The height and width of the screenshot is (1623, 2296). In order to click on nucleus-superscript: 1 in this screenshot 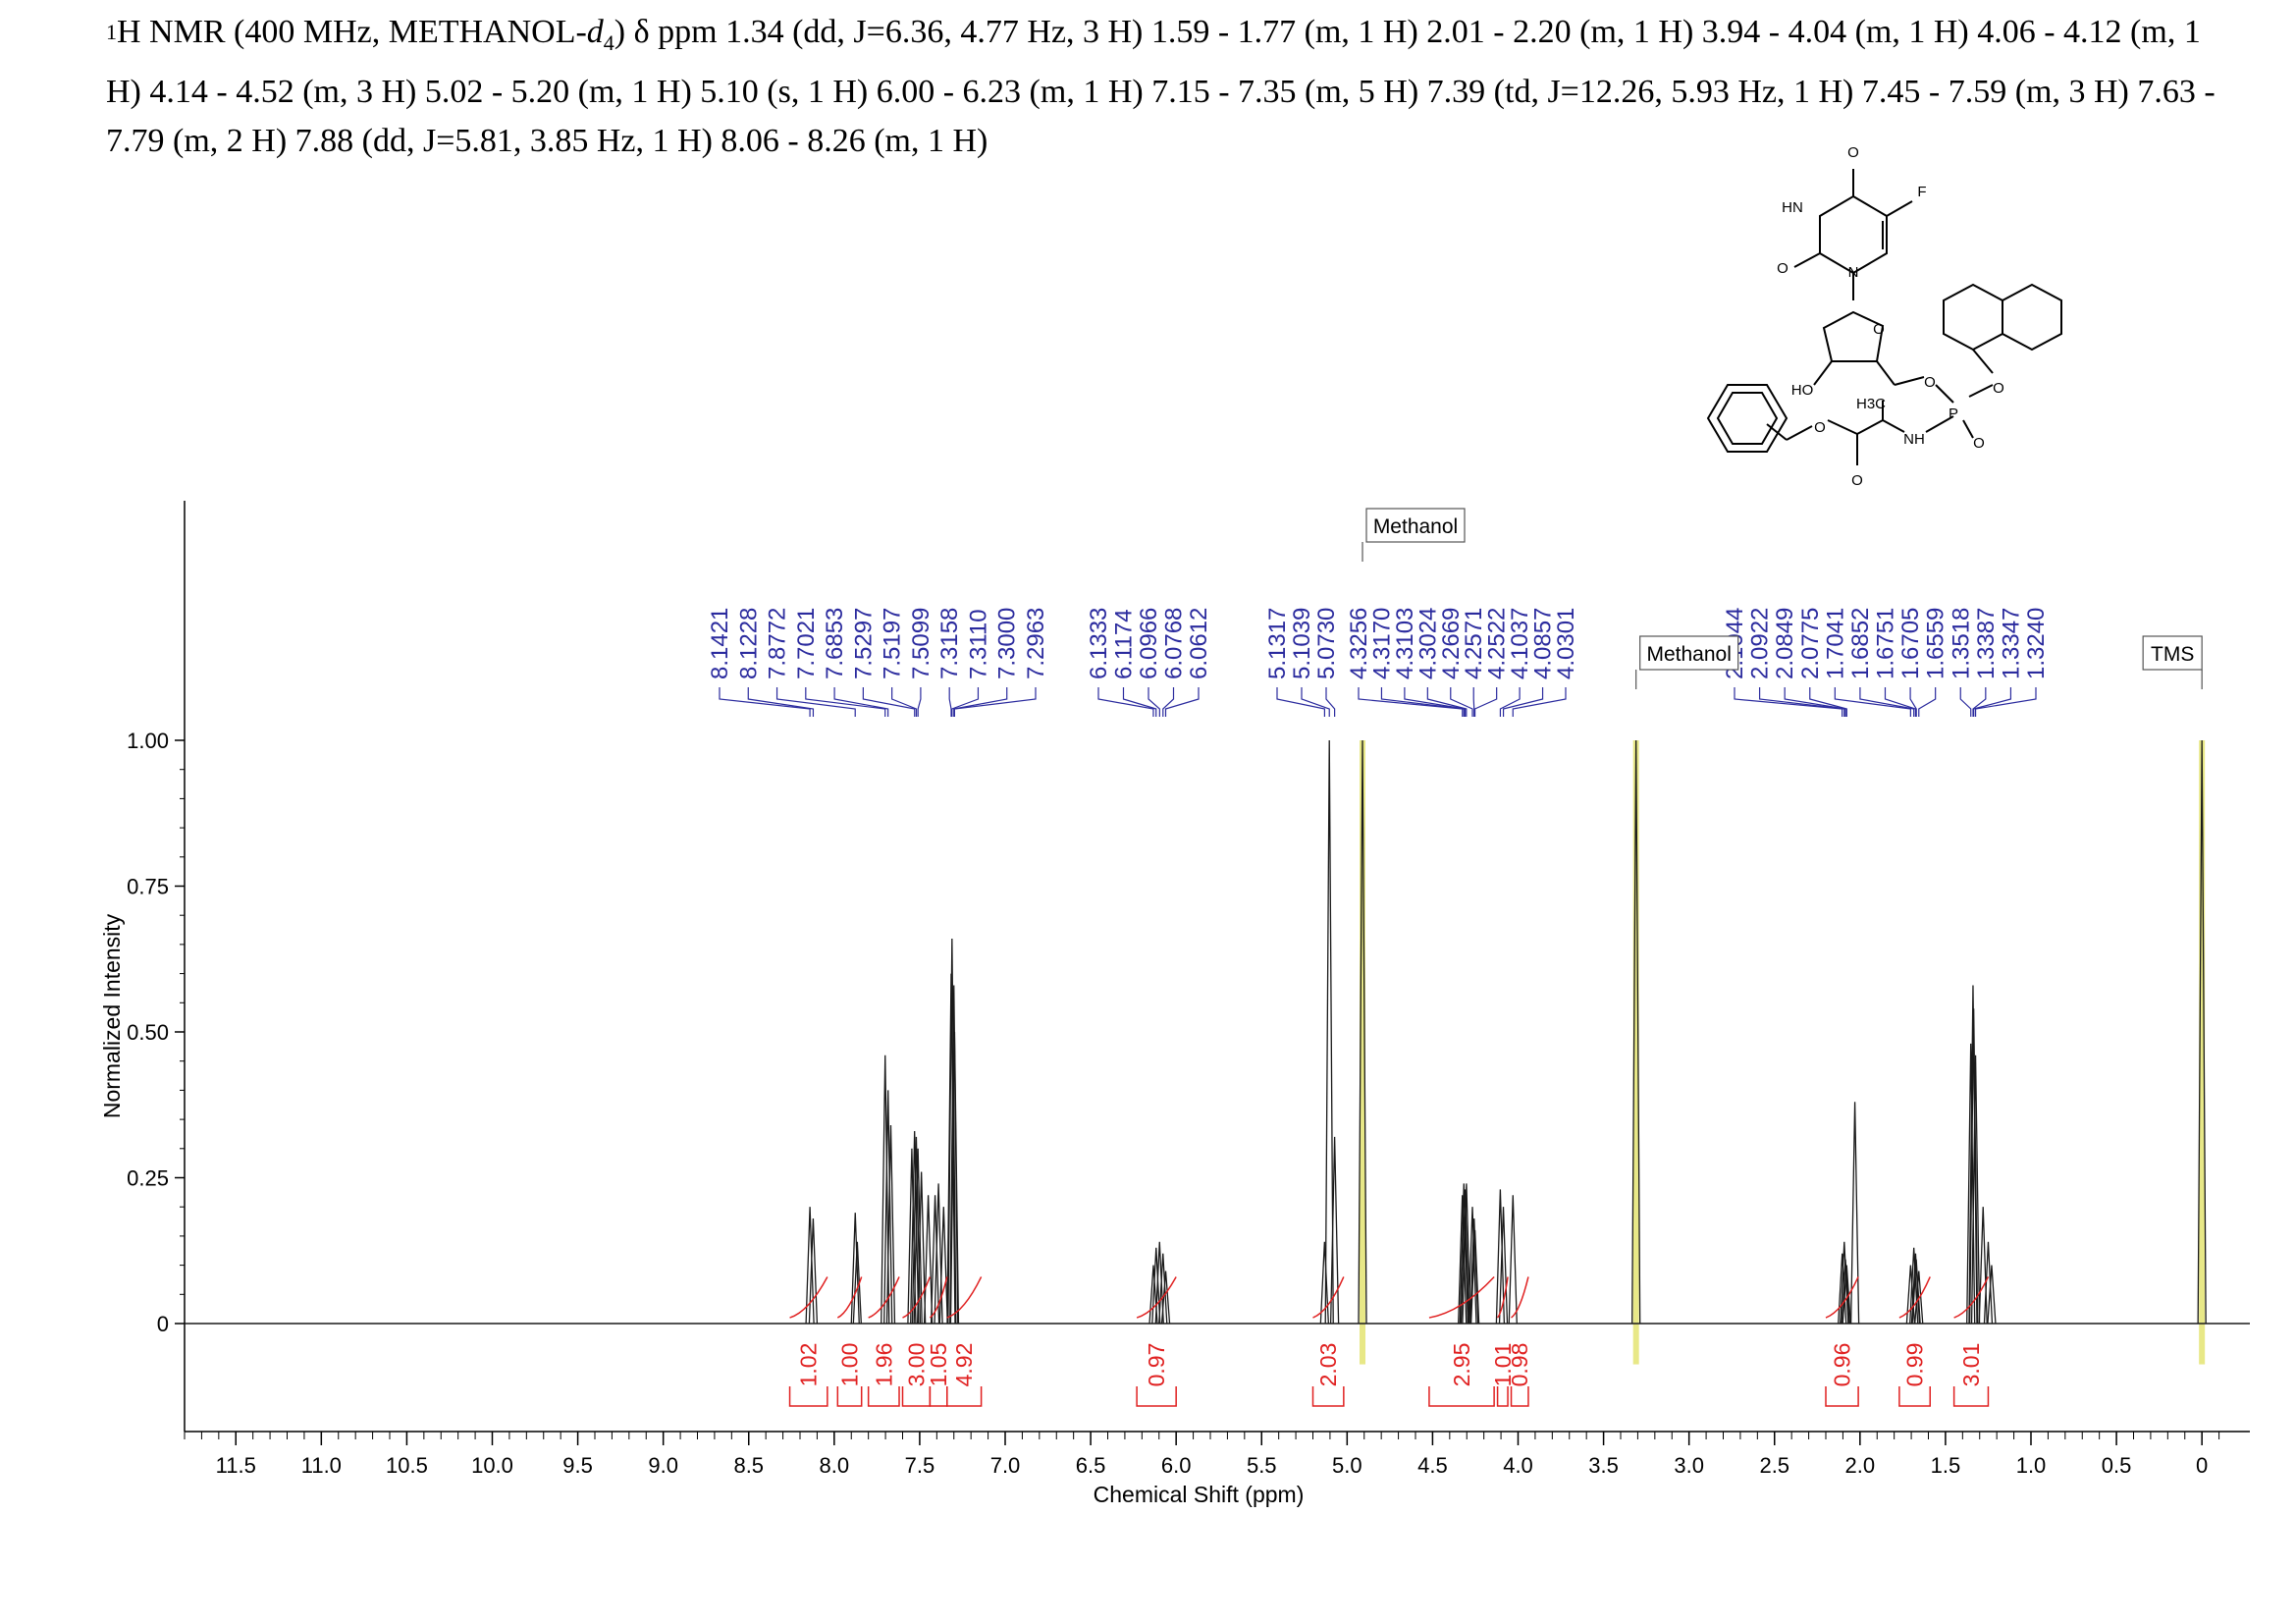, I will do `click(111, 32)`.